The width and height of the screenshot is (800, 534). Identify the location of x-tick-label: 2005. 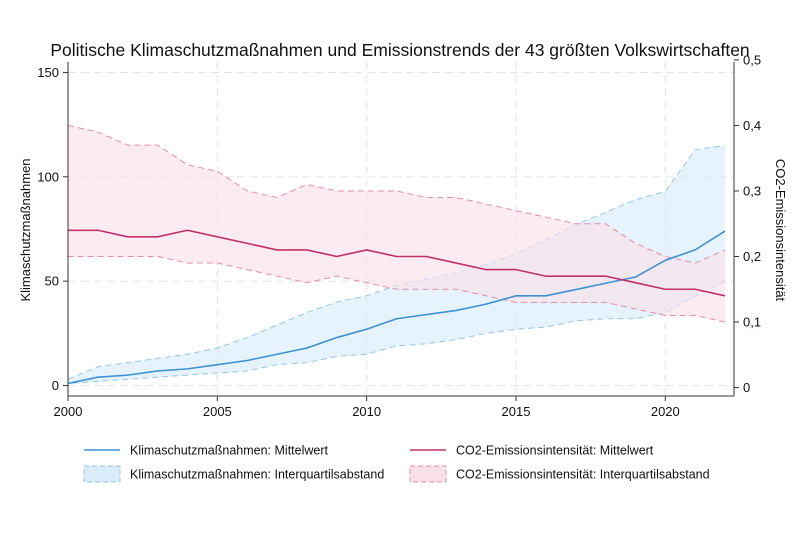
(217, 411).